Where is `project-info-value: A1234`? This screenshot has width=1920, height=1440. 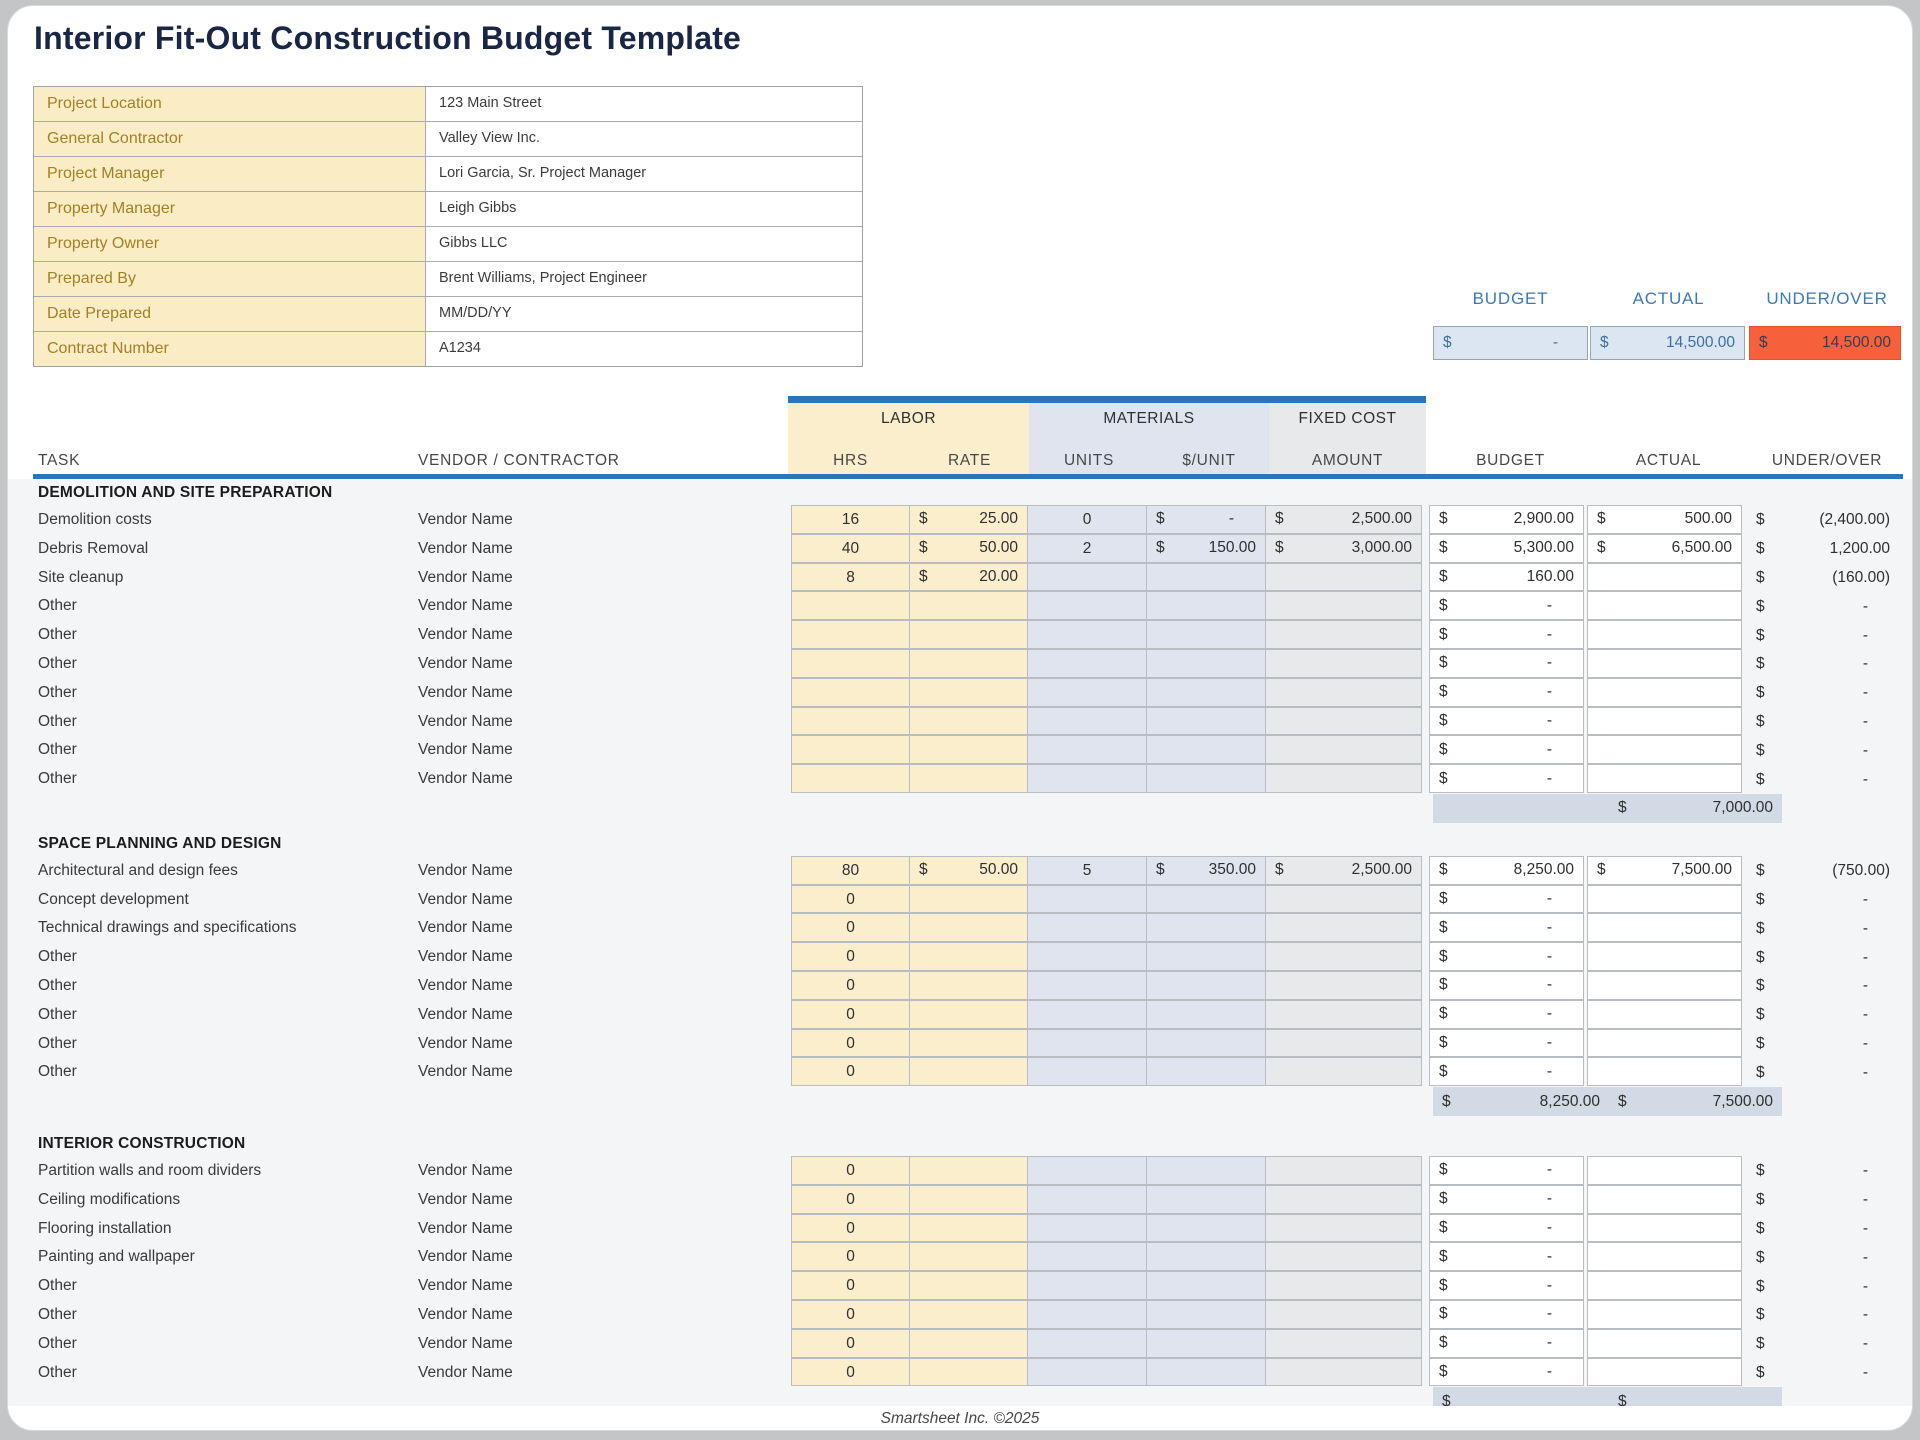
project-info-value: A1234 is located at coordinates (644, 349).